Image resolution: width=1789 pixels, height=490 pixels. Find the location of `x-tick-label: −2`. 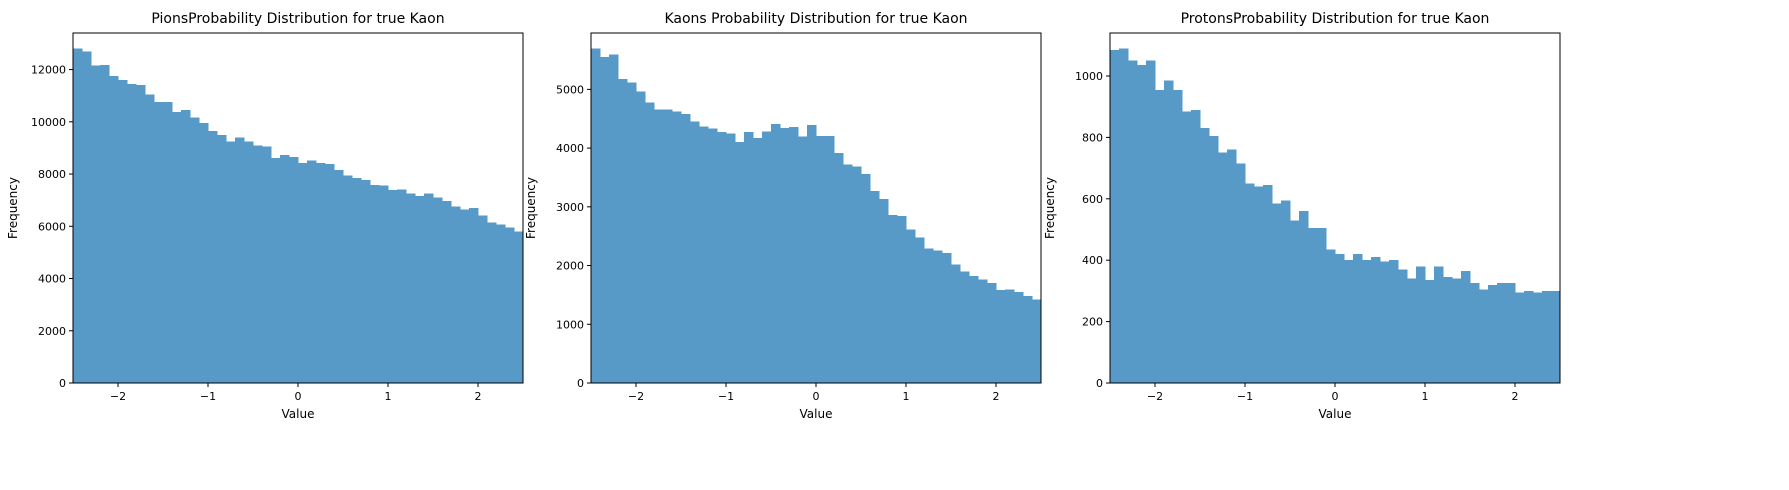

x-tick-label: −2 is located at coordinates (1155, 396).